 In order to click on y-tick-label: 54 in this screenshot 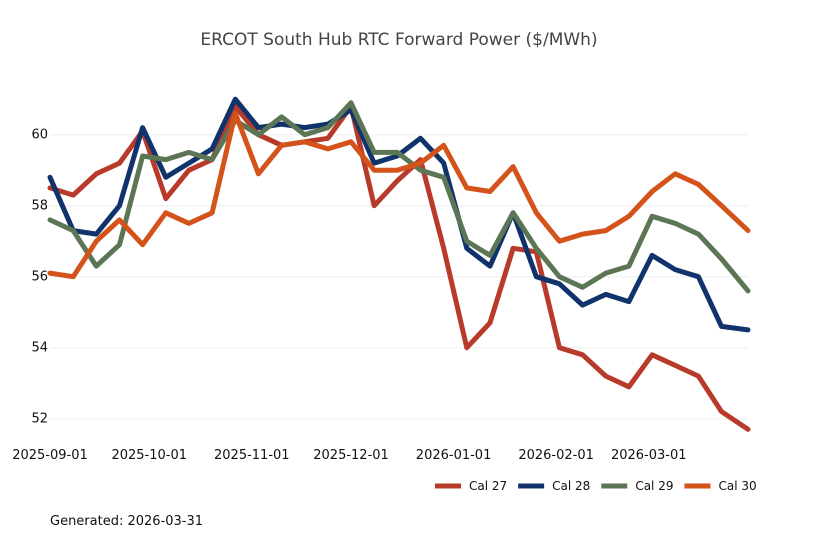, I will do `click(39, 348)`.